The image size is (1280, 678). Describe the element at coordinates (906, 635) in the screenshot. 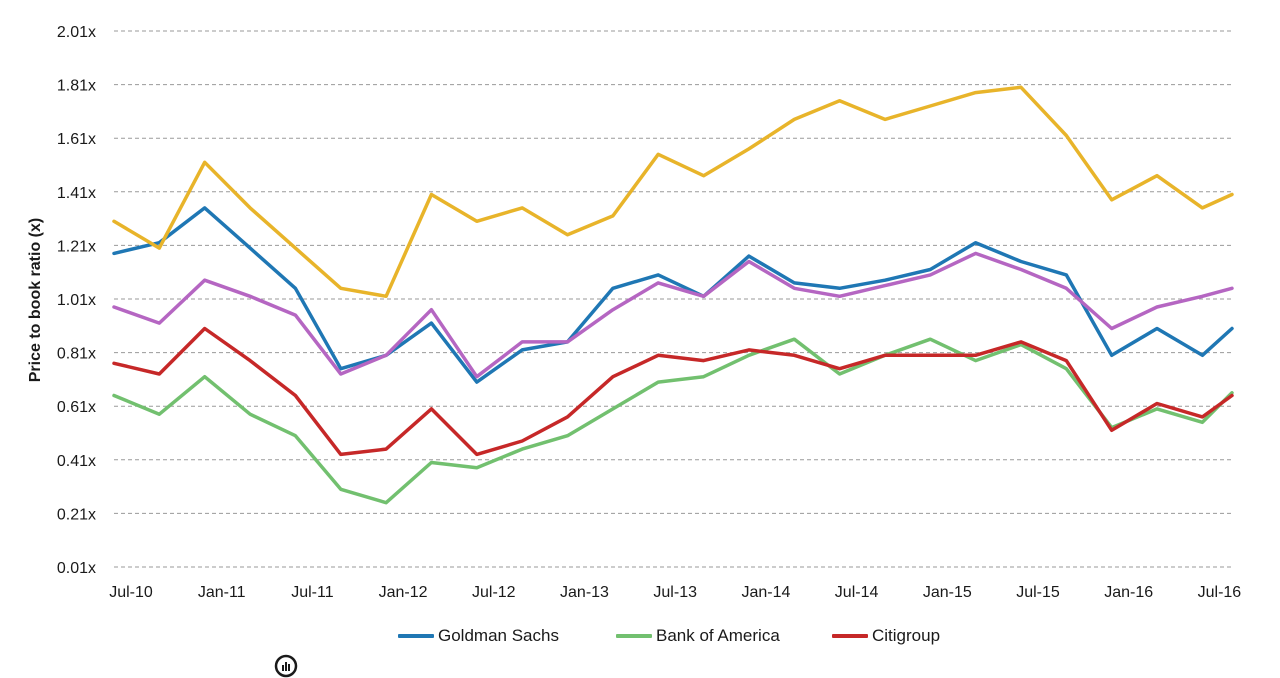

I see `legend-label-citigroup: Citigroup` at that location.